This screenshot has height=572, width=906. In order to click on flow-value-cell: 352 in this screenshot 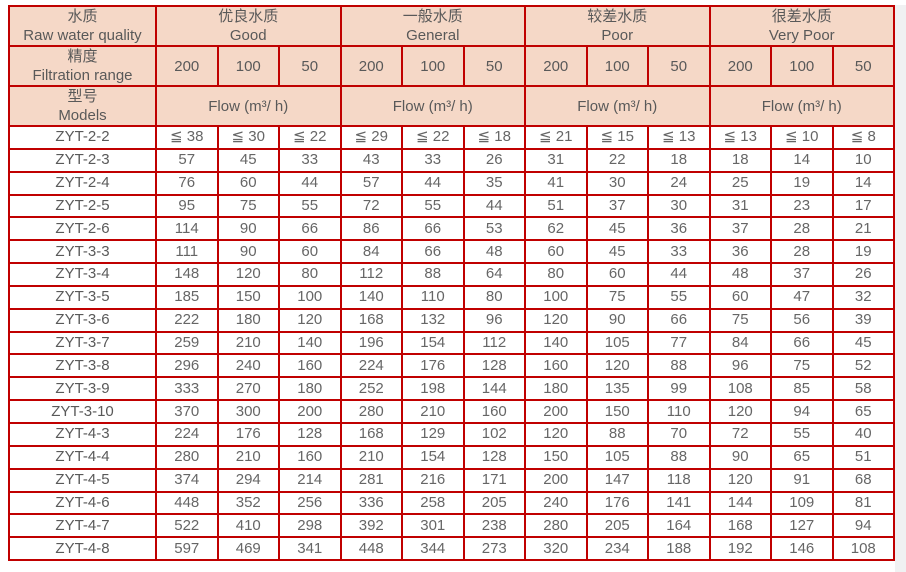, I will do `click(248, 503)`.